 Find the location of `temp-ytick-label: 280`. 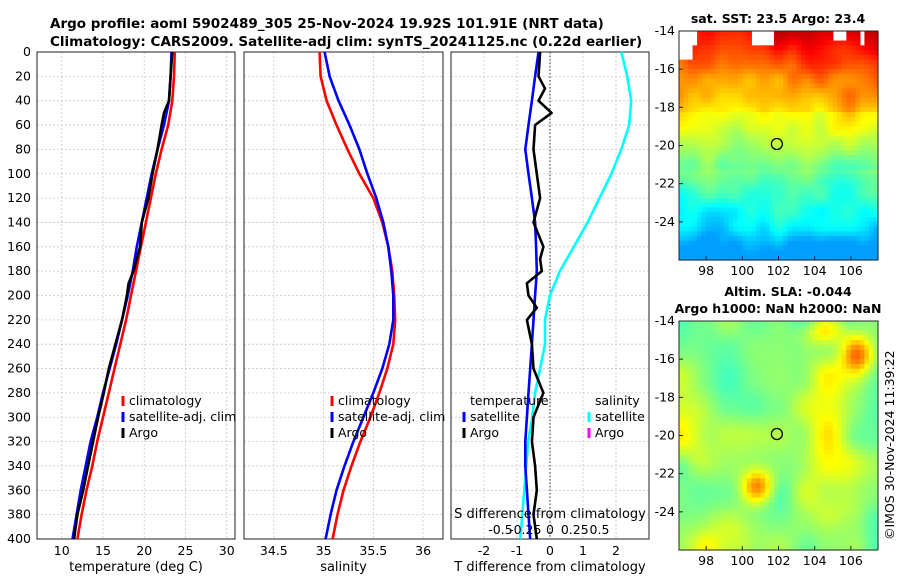

temp-ytick-label: 280 is located at coordinates (19, 392).